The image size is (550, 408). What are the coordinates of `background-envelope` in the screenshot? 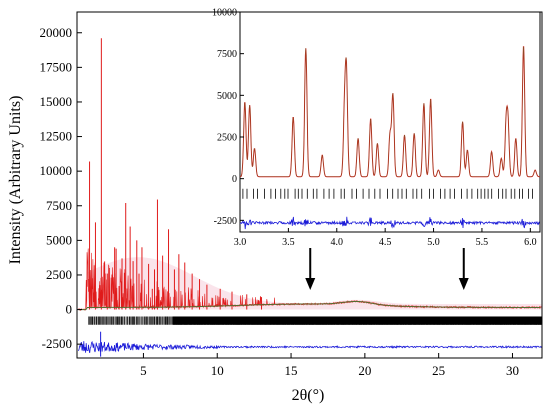 It's located at (315, 283).